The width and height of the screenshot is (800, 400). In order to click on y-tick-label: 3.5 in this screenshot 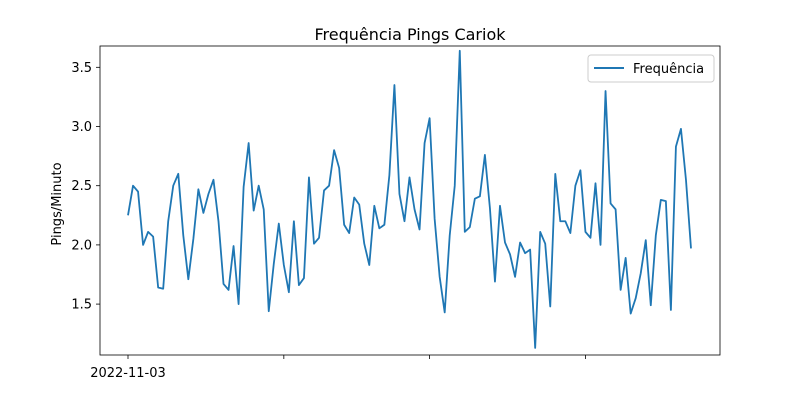, I will do `click(81, 68)`.